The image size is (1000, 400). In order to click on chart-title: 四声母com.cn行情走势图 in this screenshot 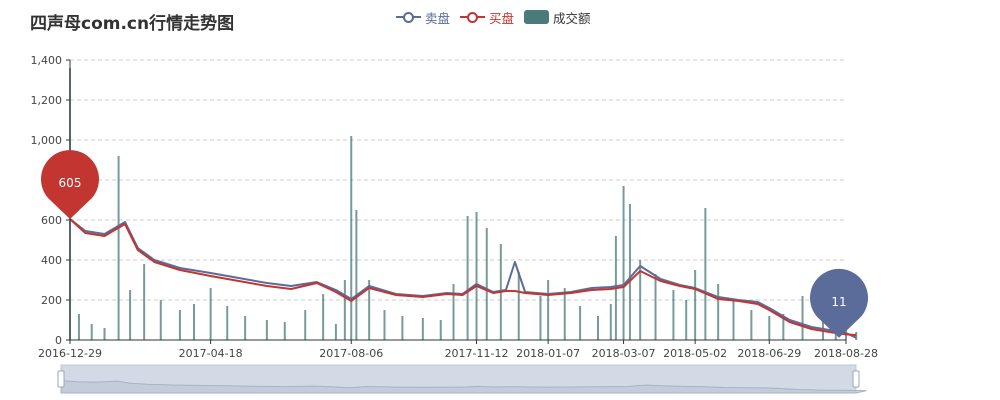, I will do `click(132, 24)`.